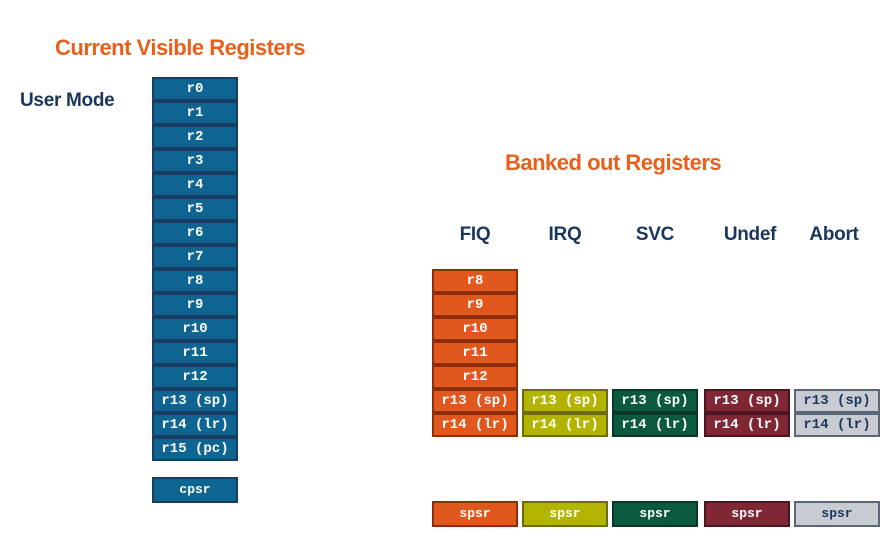  Describe the element at coordinates (195, 281) in the screenshot. I see `register-r8: r8` at that location.